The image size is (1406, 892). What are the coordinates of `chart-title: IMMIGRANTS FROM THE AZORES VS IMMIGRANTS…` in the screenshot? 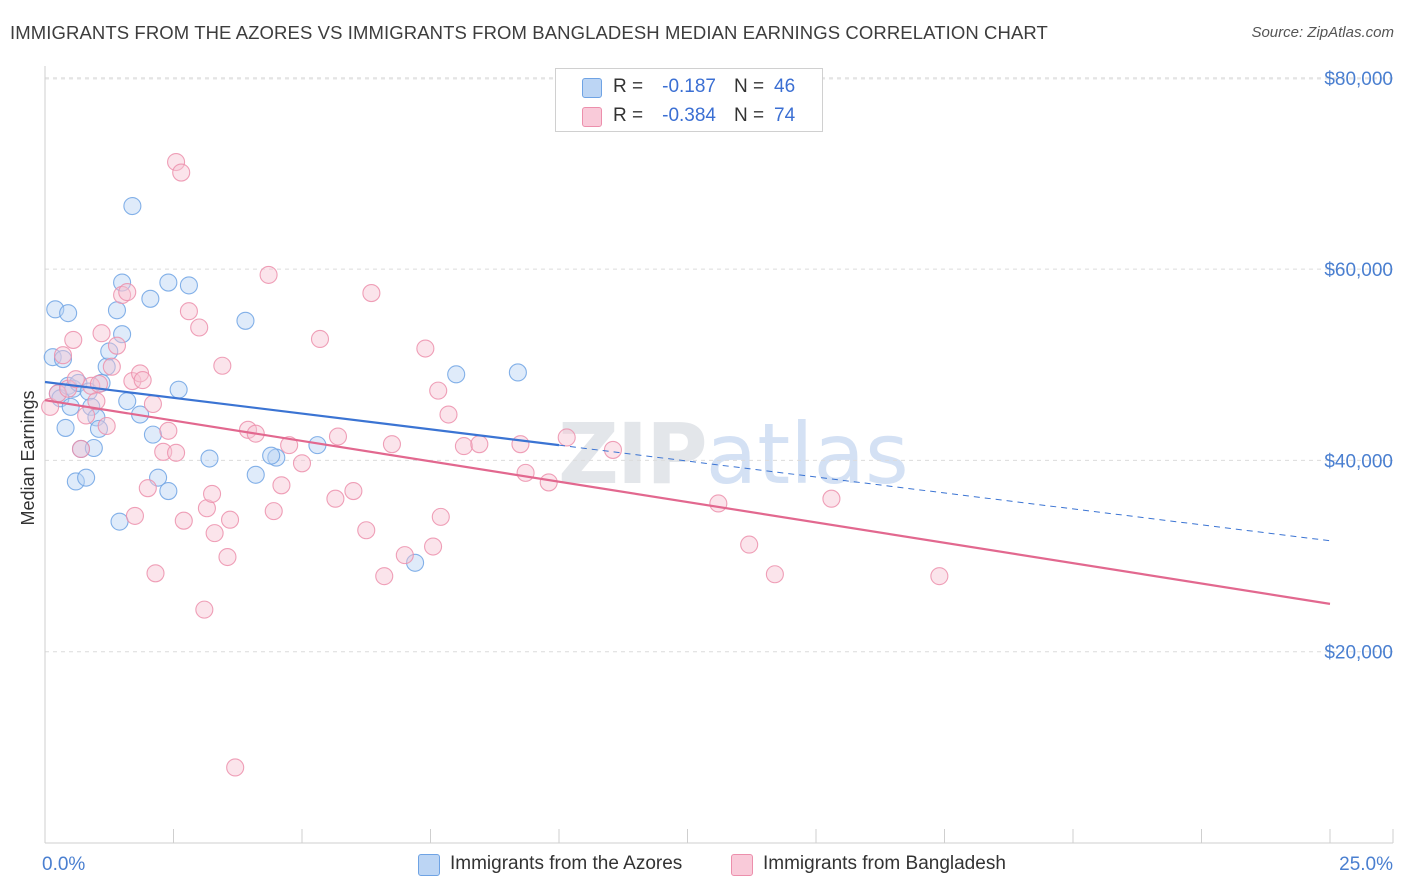 It's located at (529, 32).